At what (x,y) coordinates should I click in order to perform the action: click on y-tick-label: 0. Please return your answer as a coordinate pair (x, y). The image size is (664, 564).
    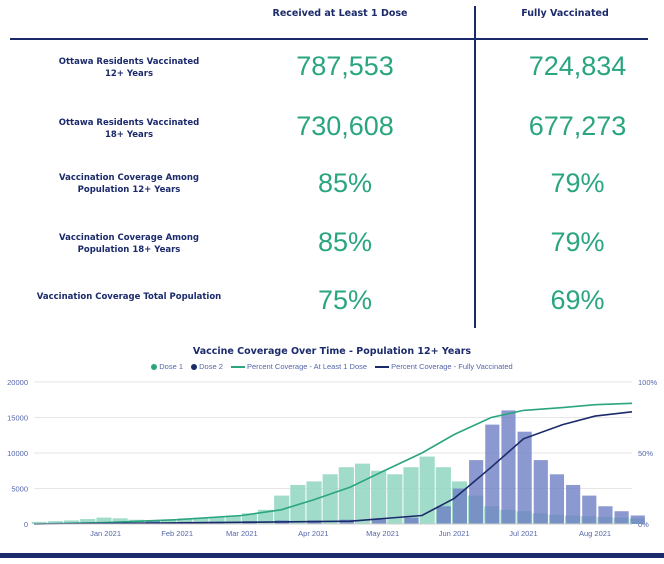
    Looking at the image, I should click on (26, 524).